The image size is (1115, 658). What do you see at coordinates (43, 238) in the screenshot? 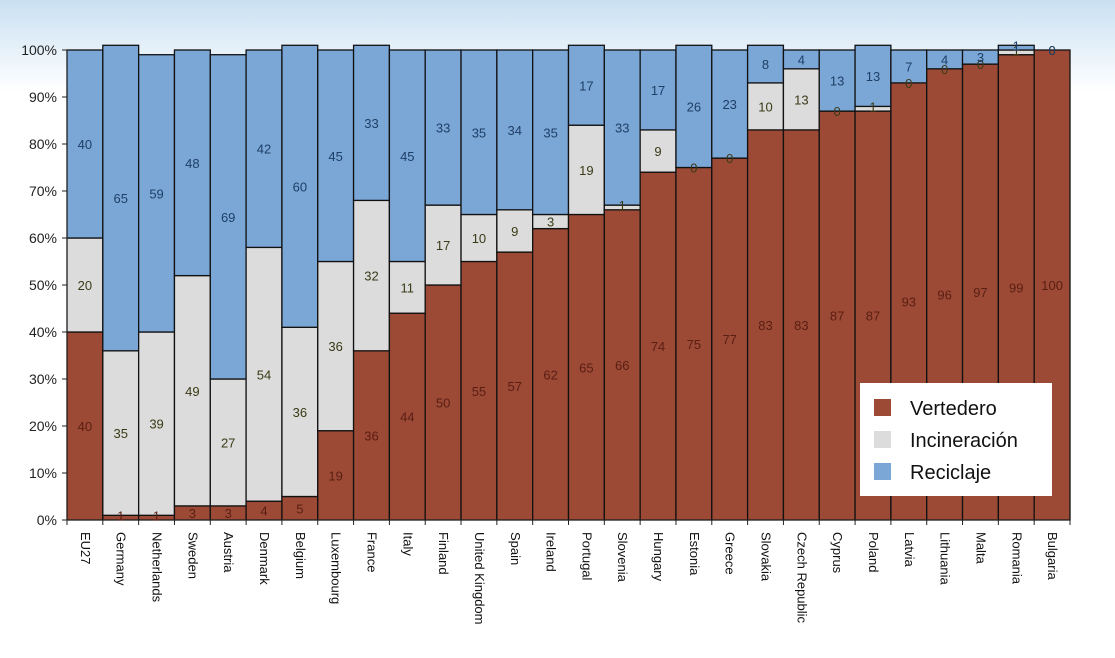
I see `y-tick-label: 60%` at bounding box center [43, 238].